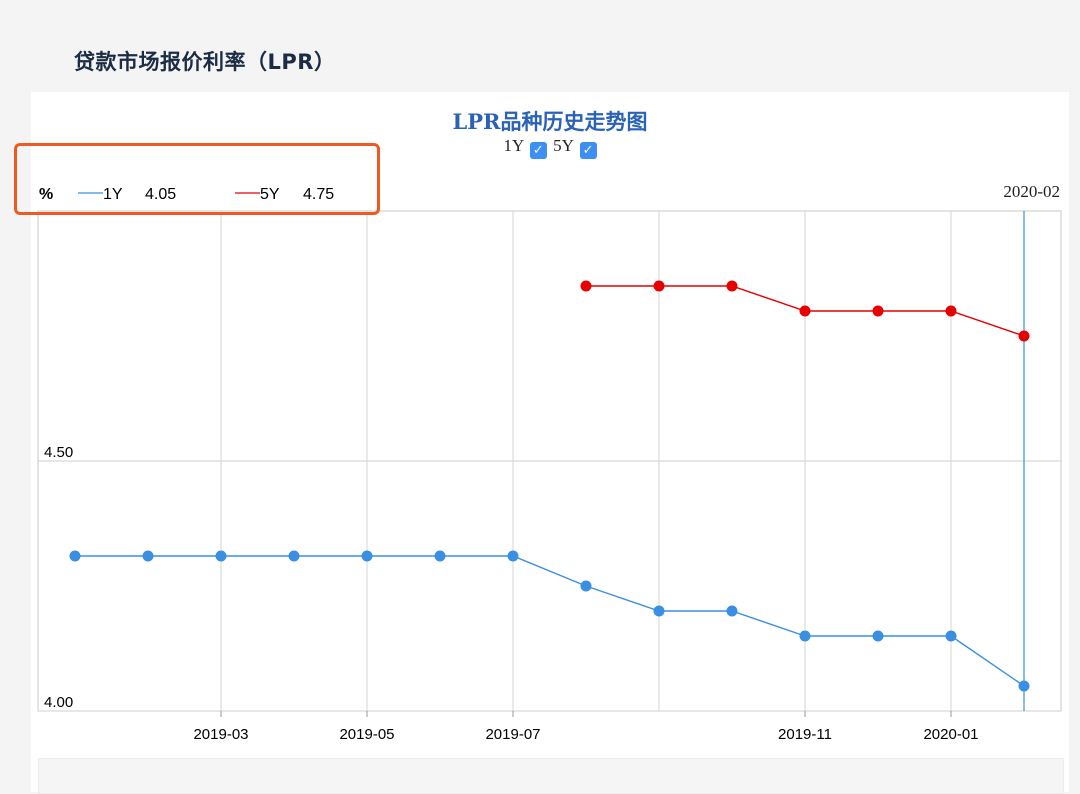  I want to click on series-line-1y, so click(550, 621).